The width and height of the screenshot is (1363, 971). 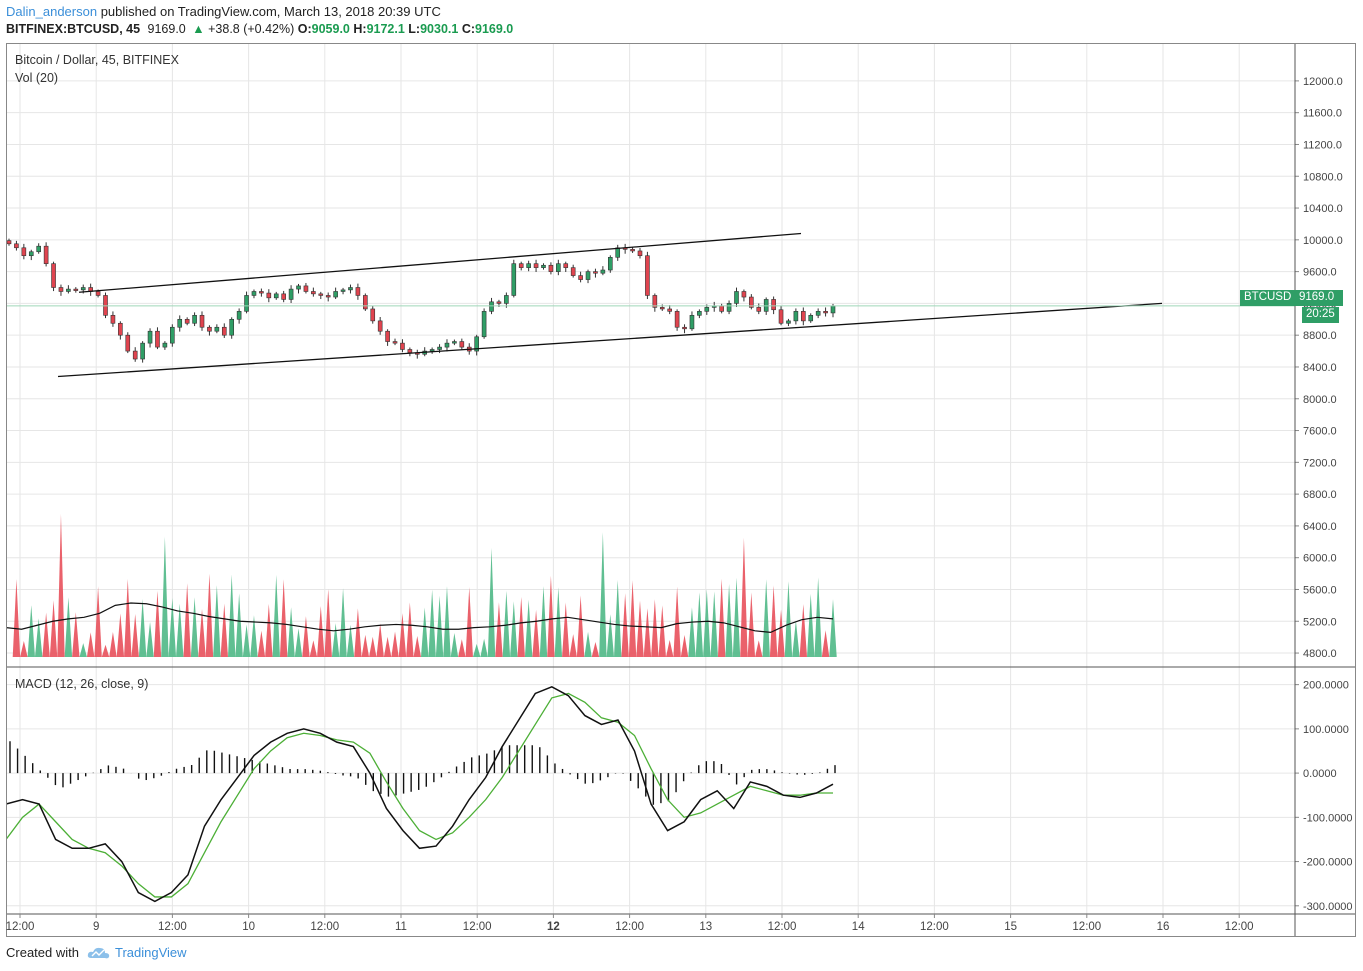 I want to click on macd-tick-label: -300.0000, so click(x=1328, y=907).